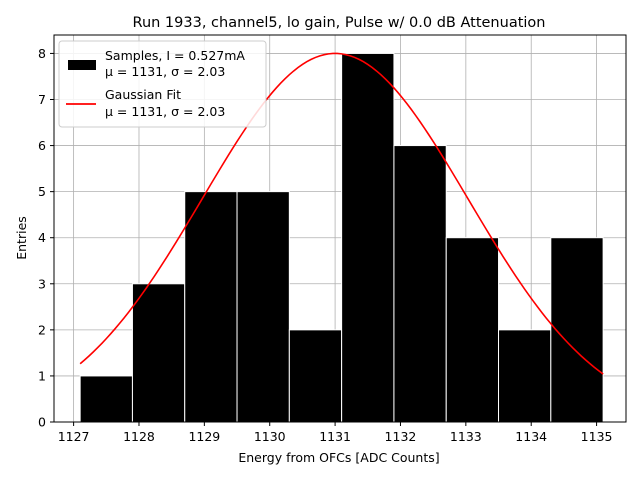 The width and height of the screenshot is (640, 480). Describe the element at coordinates (335, 436) in the screenshot. I see `x-tick-label: 1131` at that location.